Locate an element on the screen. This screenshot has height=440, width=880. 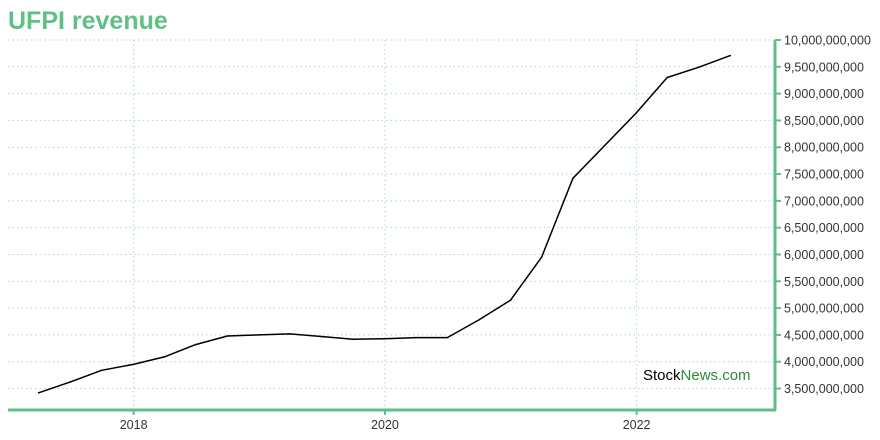
watermark-com: .com is located at coordinates (734, 375).